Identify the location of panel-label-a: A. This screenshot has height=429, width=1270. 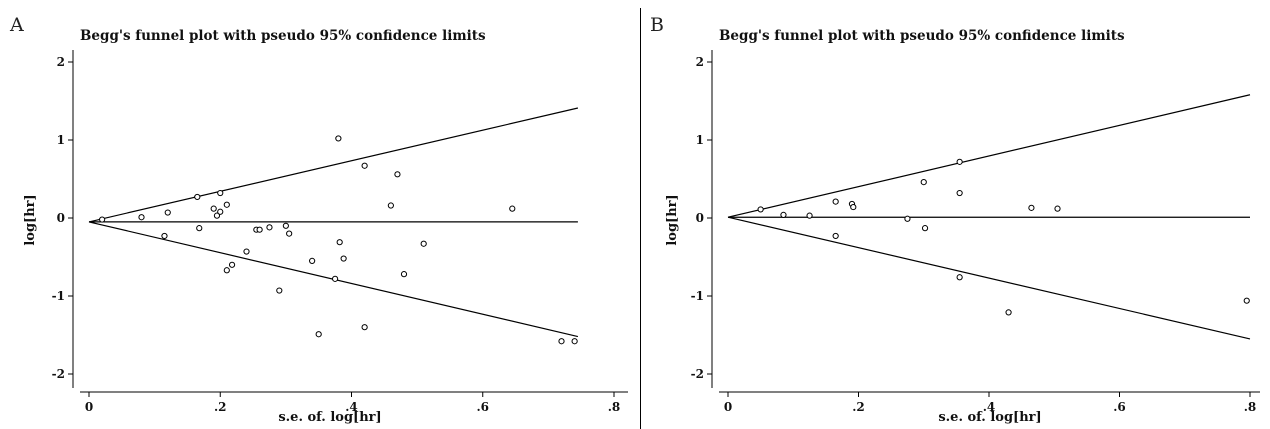
(17, 25).